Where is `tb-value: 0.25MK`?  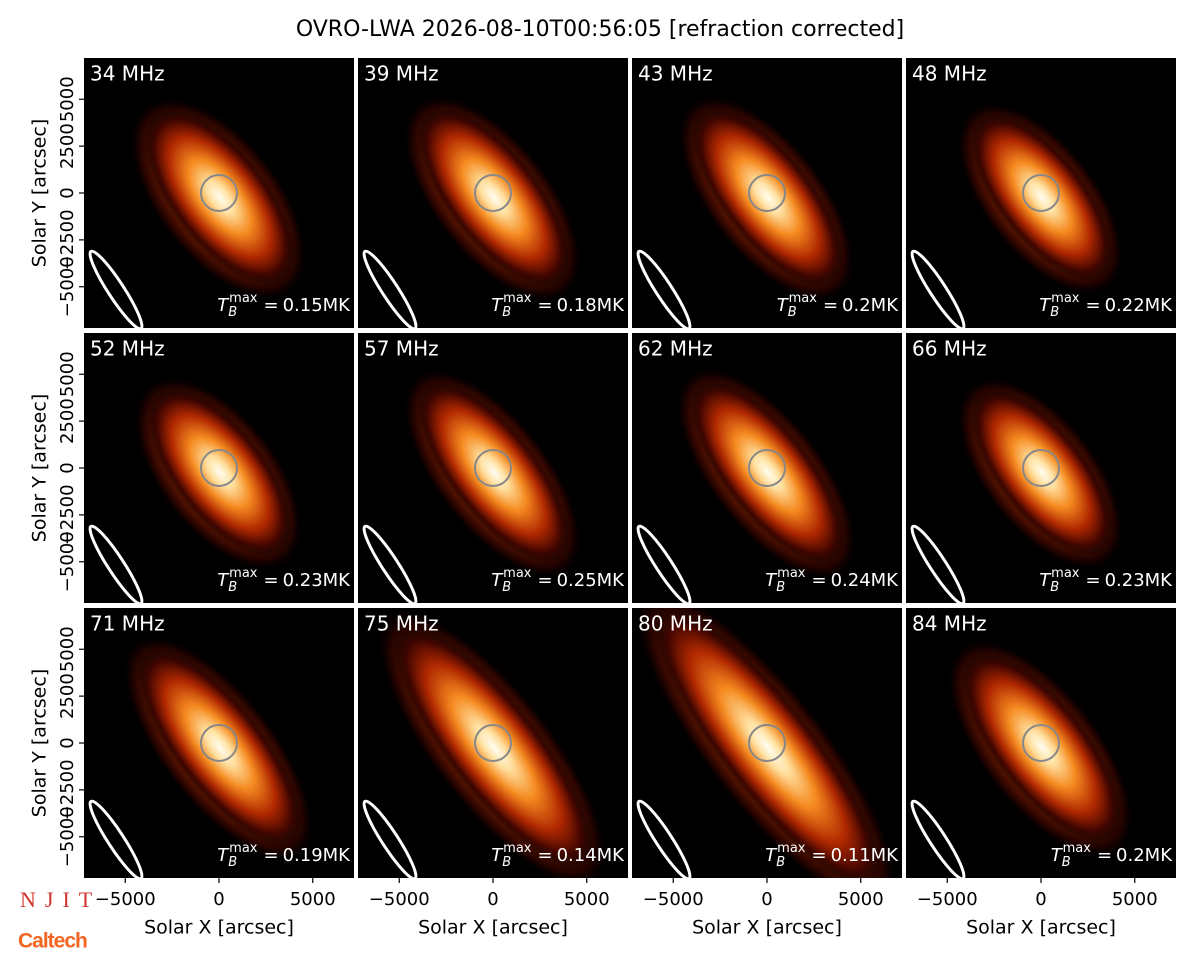
tb-value: 0.25MK is located at coordinates (591, 580).